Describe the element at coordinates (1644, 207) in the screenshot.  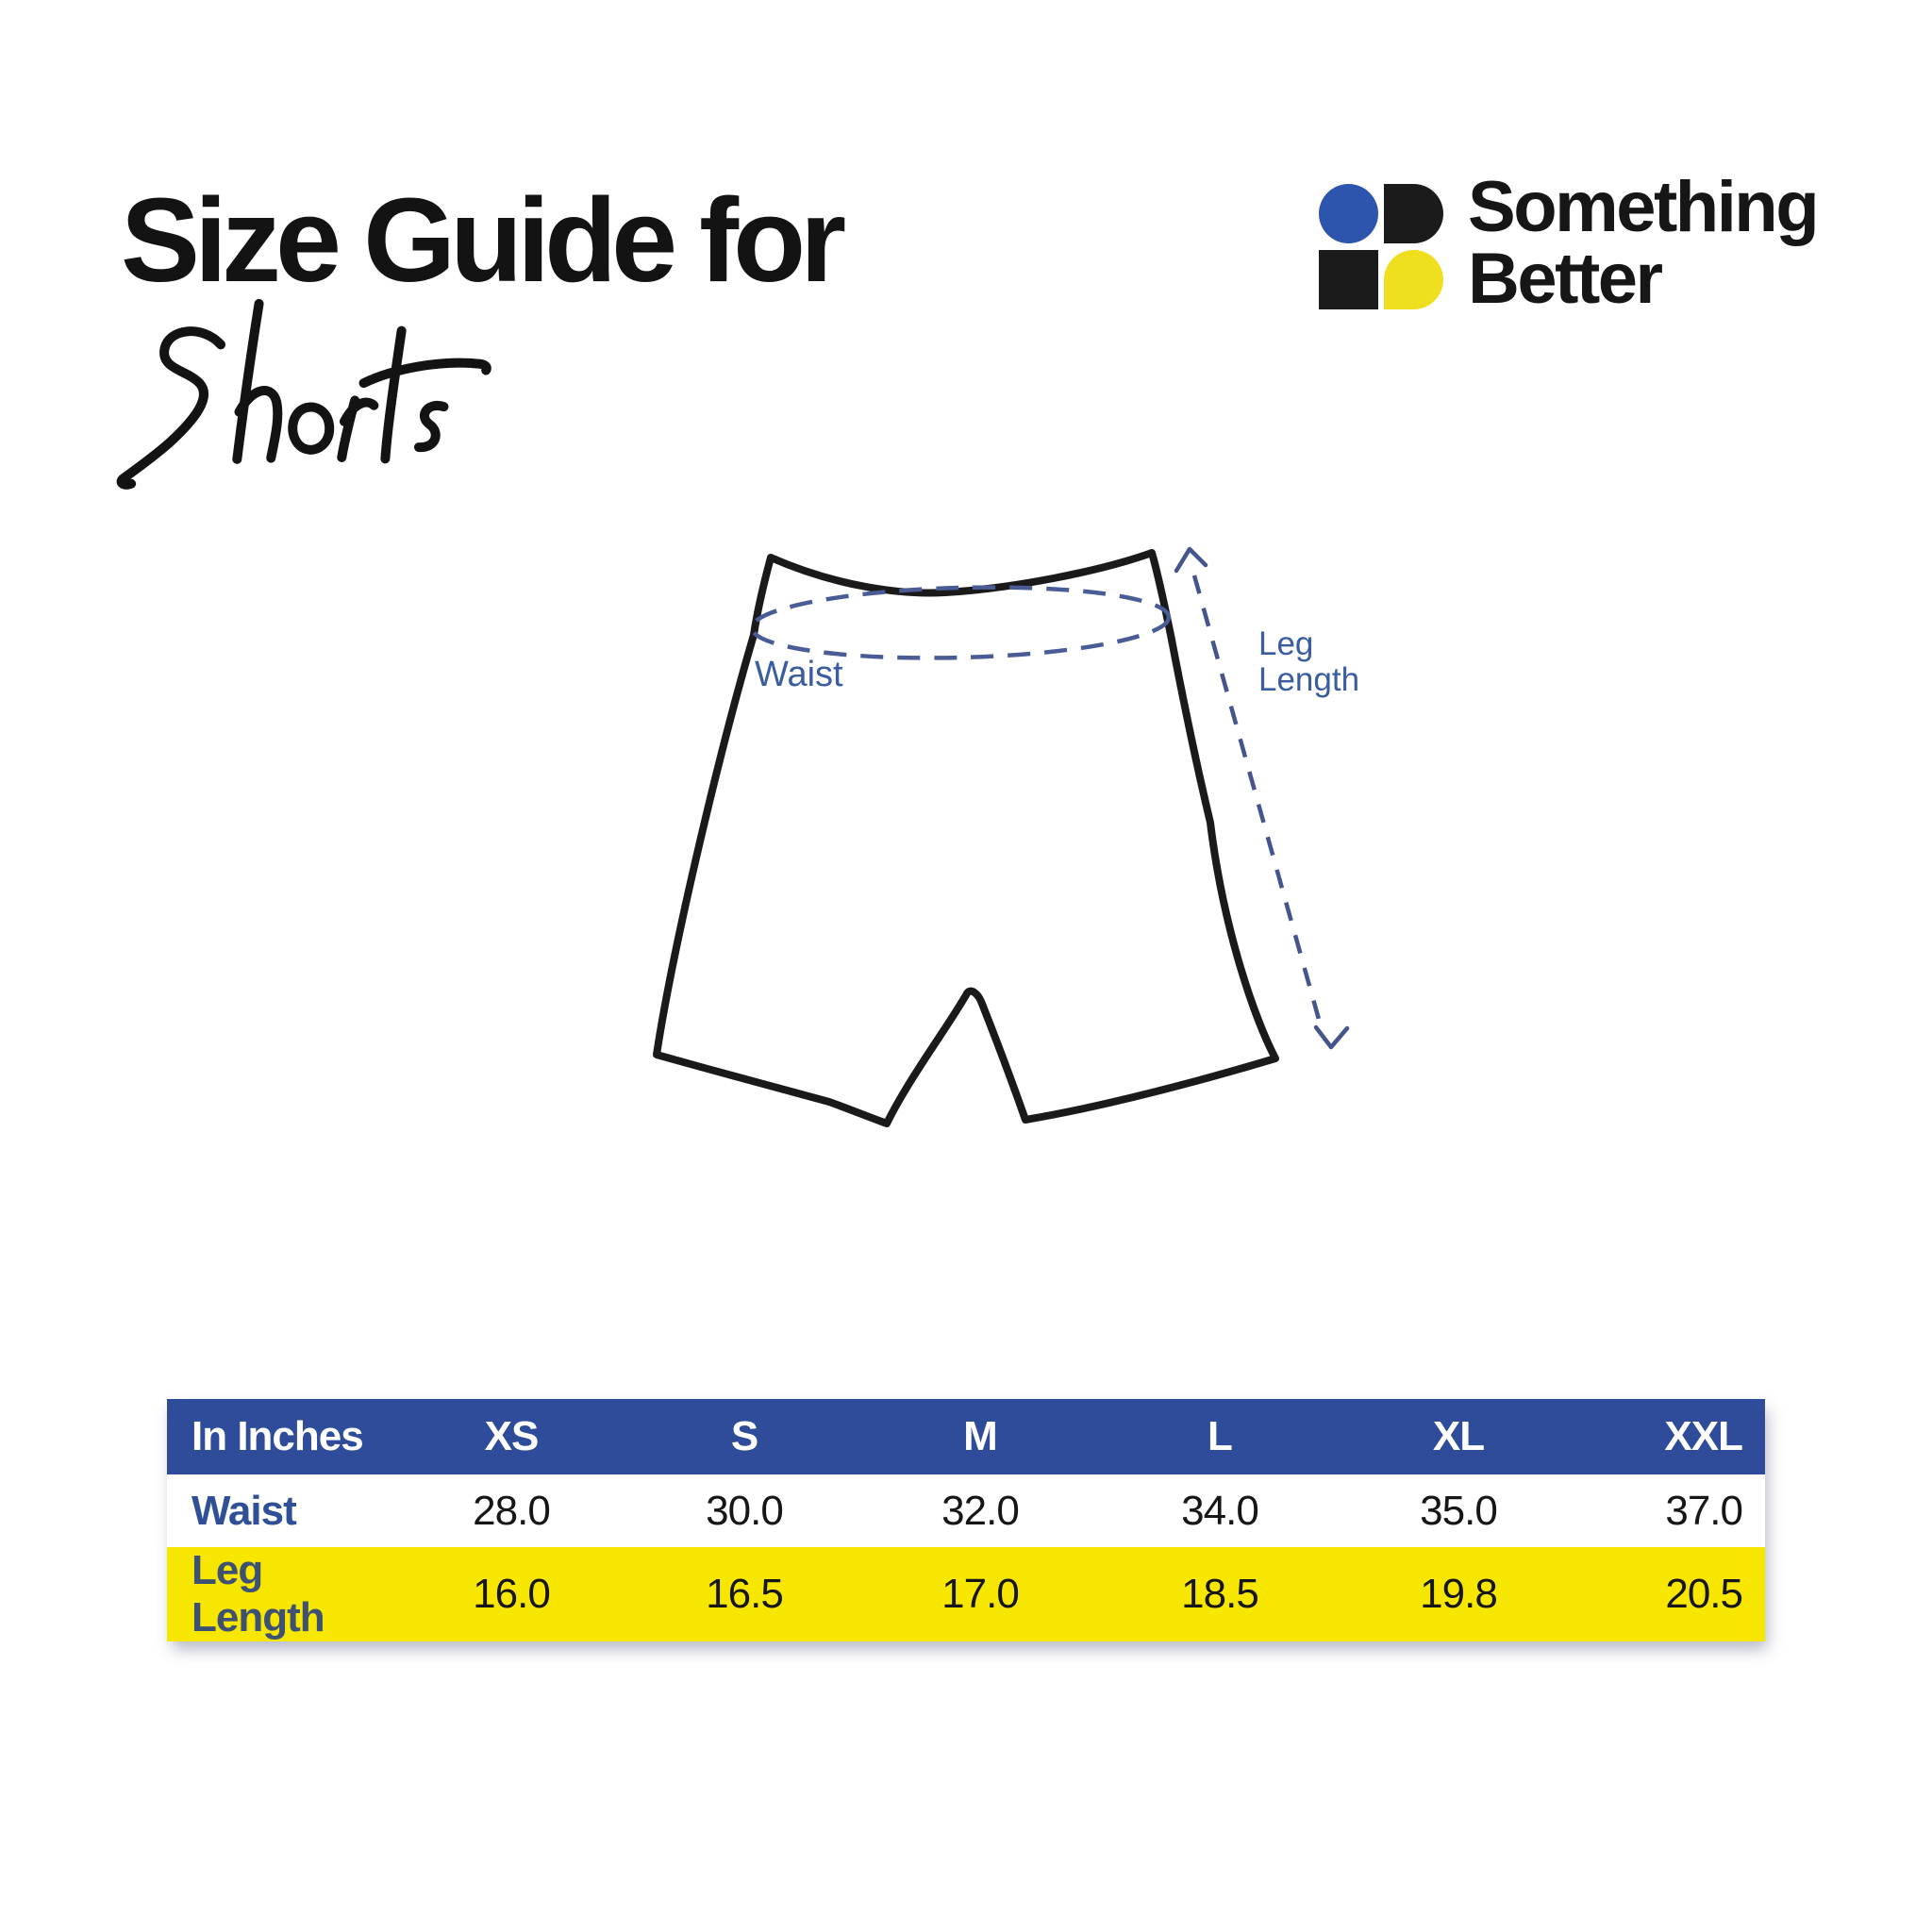
I see `brand-name-line1: Something` at that location.